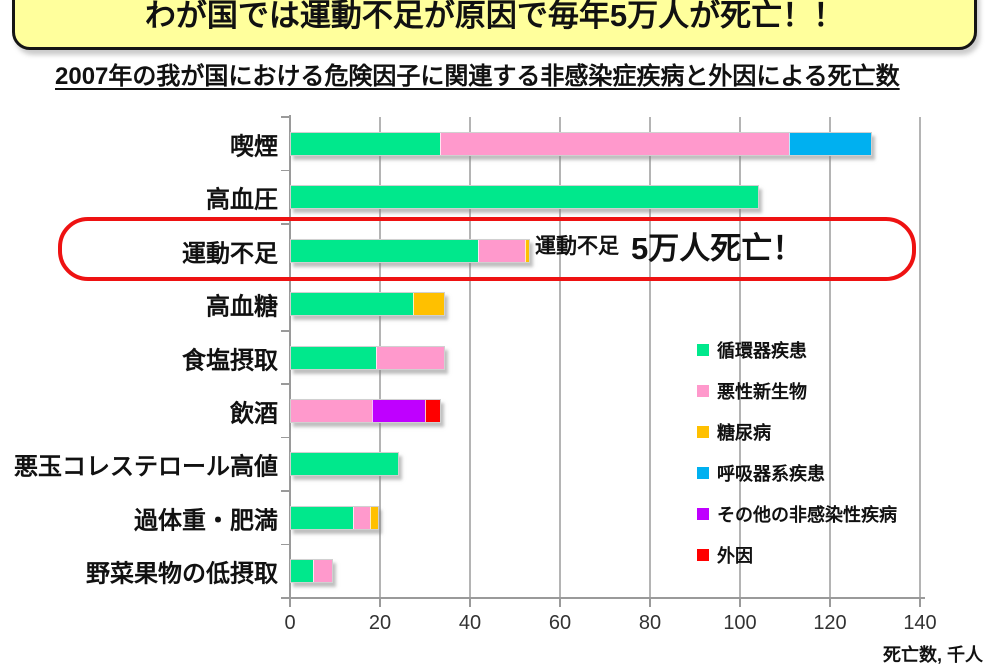  I want to click on legend-item-循環器疾患: 循環器疾患, so click(752, 350).